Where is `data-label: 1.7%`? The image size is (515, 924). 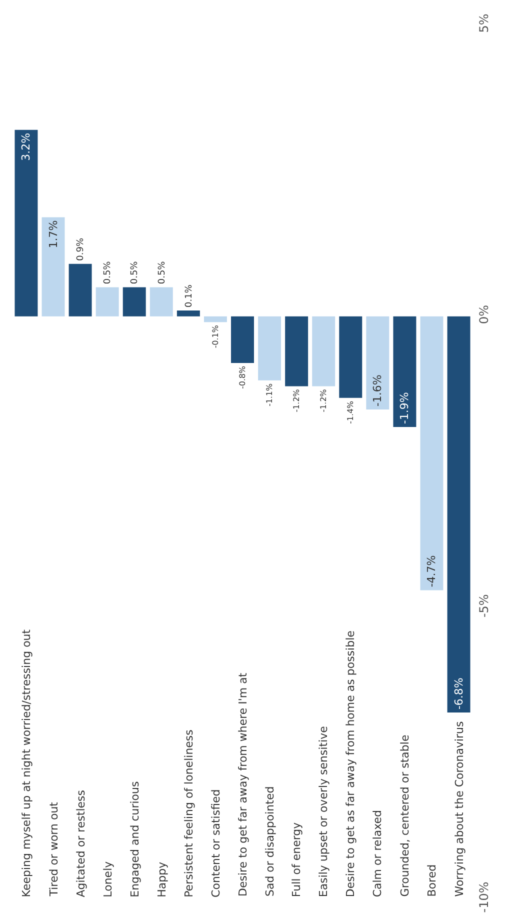 data-label: 1.7% is located at coordinates (53, 234).